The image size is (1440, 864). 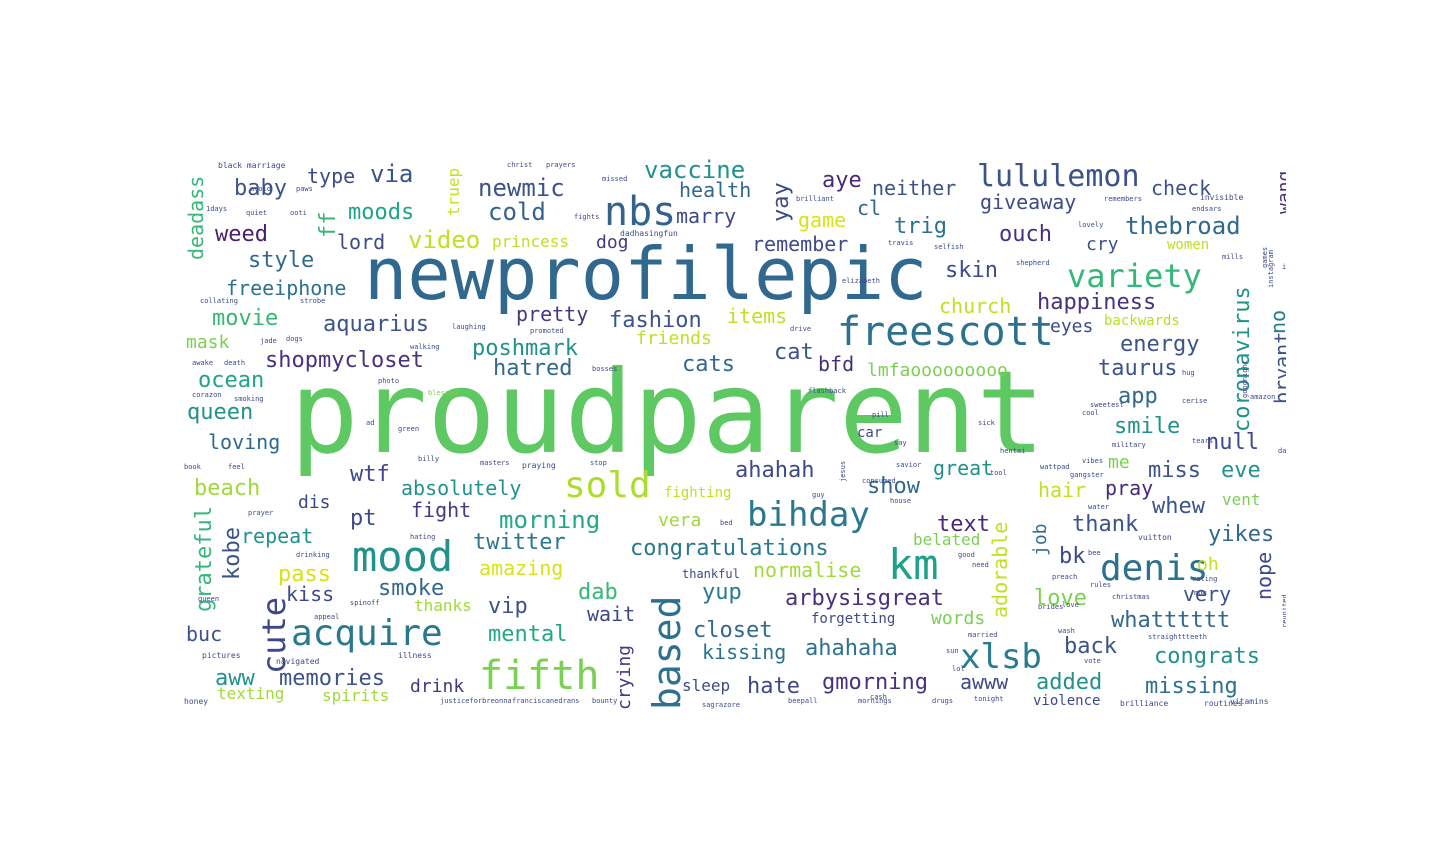 What do you see at coordinates (261, 189) in the screenshot?
I see `word-cloud-word: avoid` at bounding box center [261, 189].